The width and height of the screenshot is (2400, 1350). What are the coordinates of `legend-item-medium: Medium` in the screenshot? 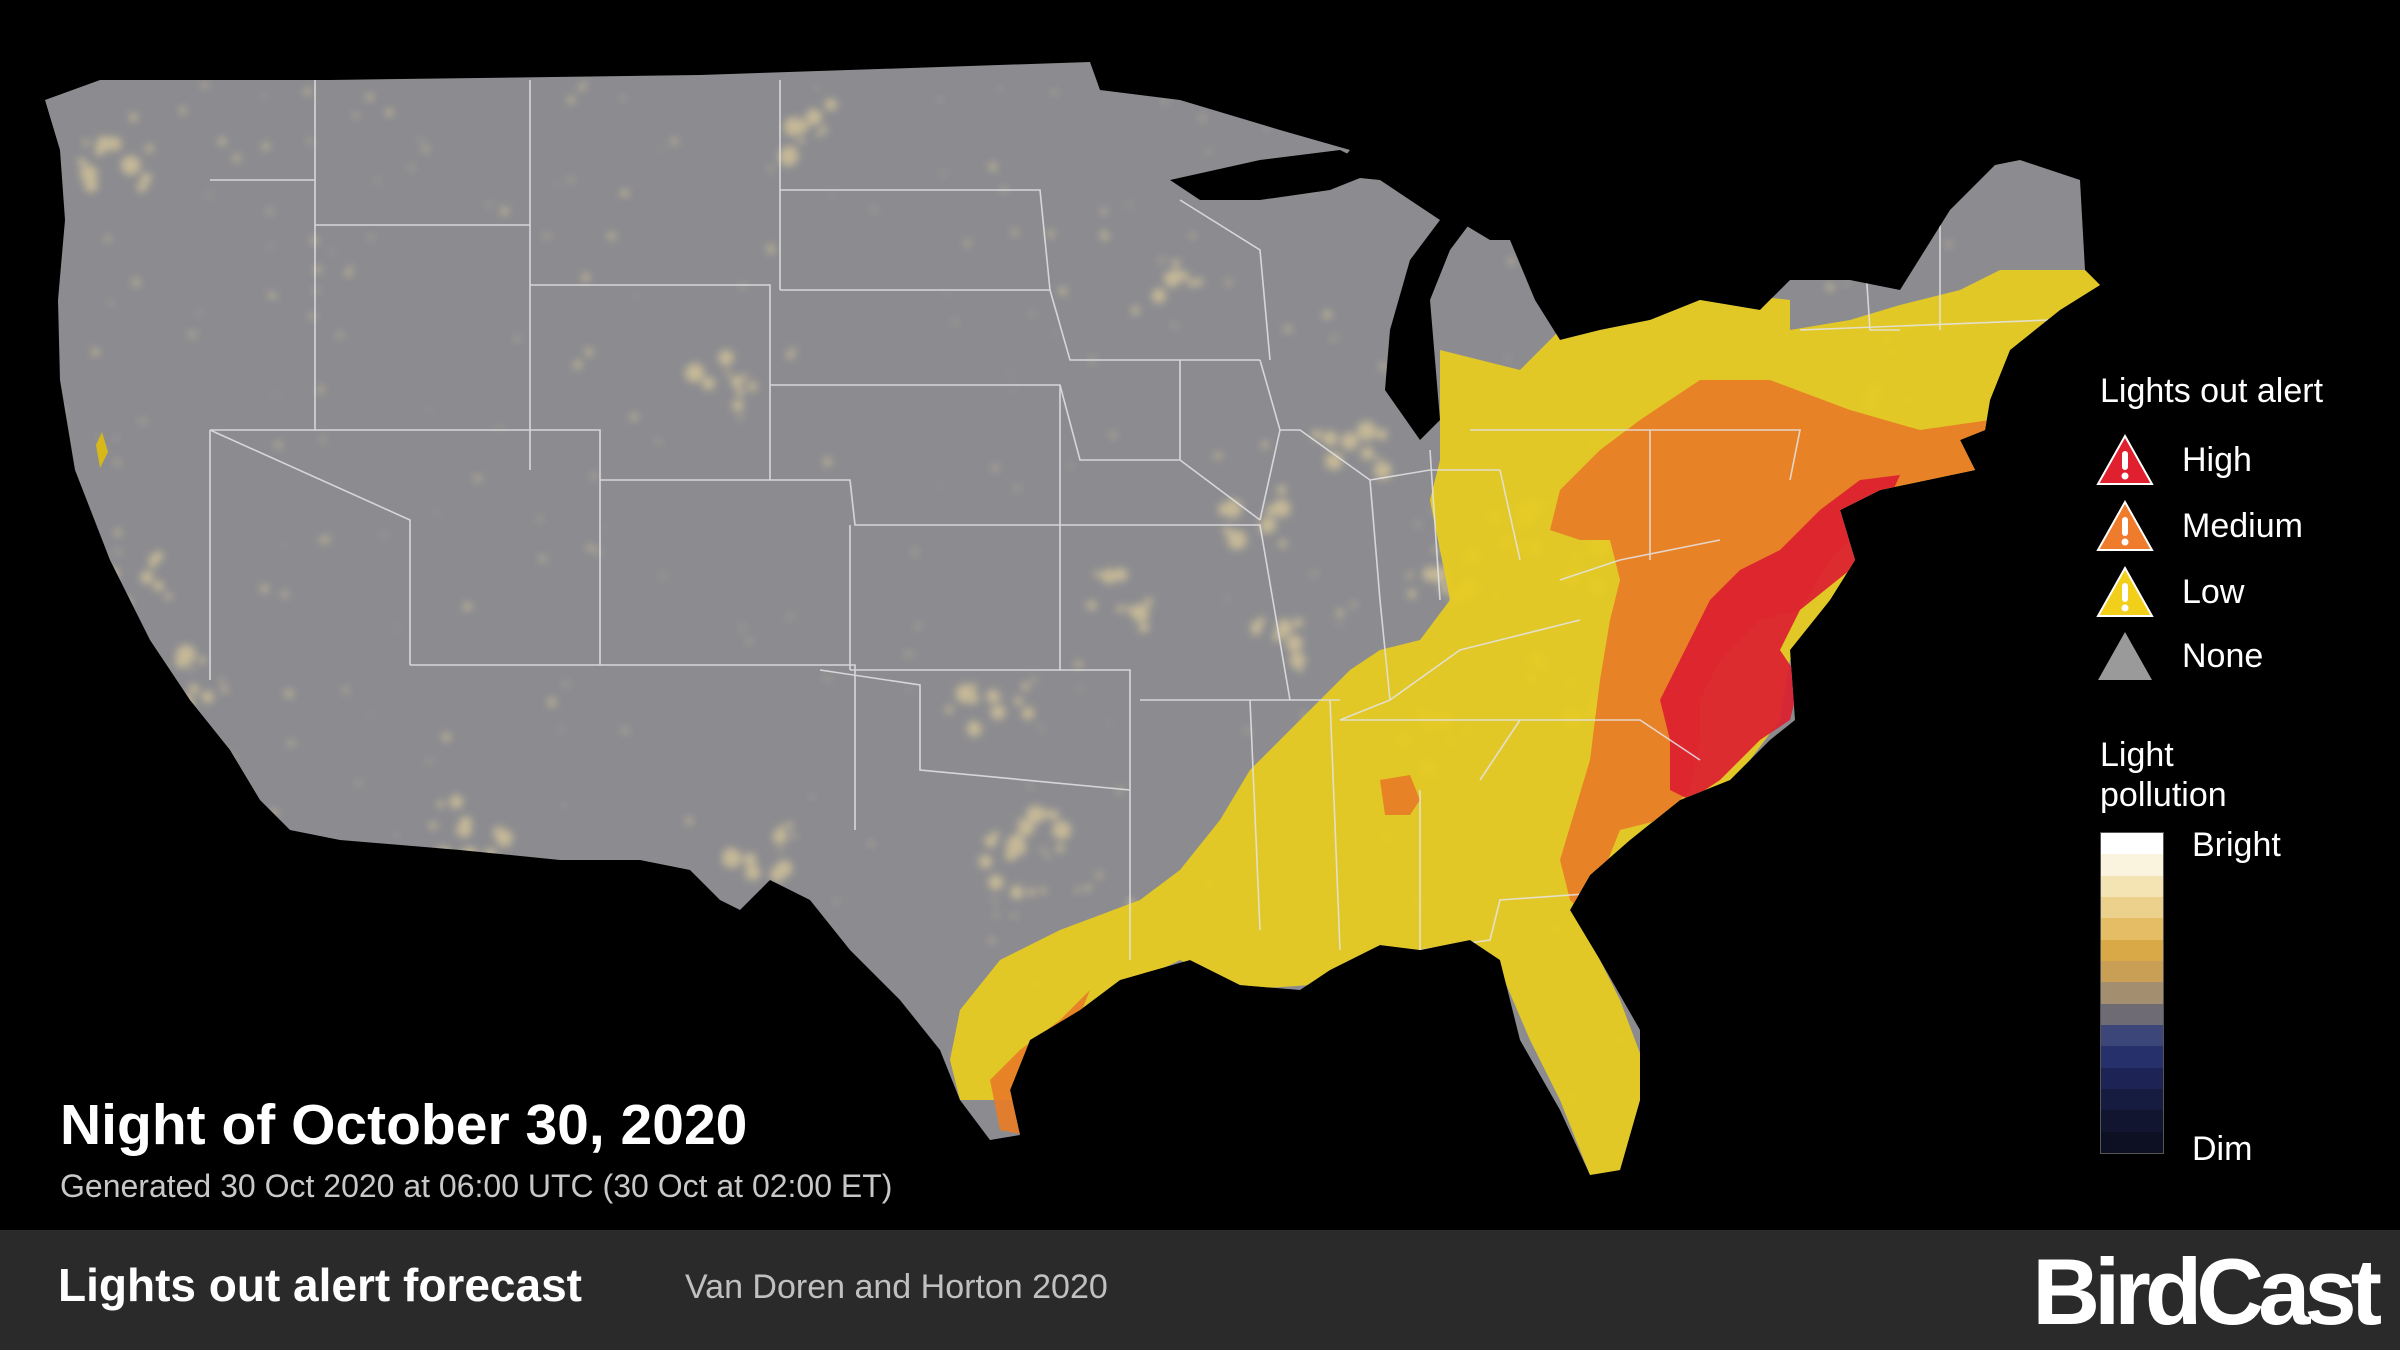 It's located at (2199, 526).